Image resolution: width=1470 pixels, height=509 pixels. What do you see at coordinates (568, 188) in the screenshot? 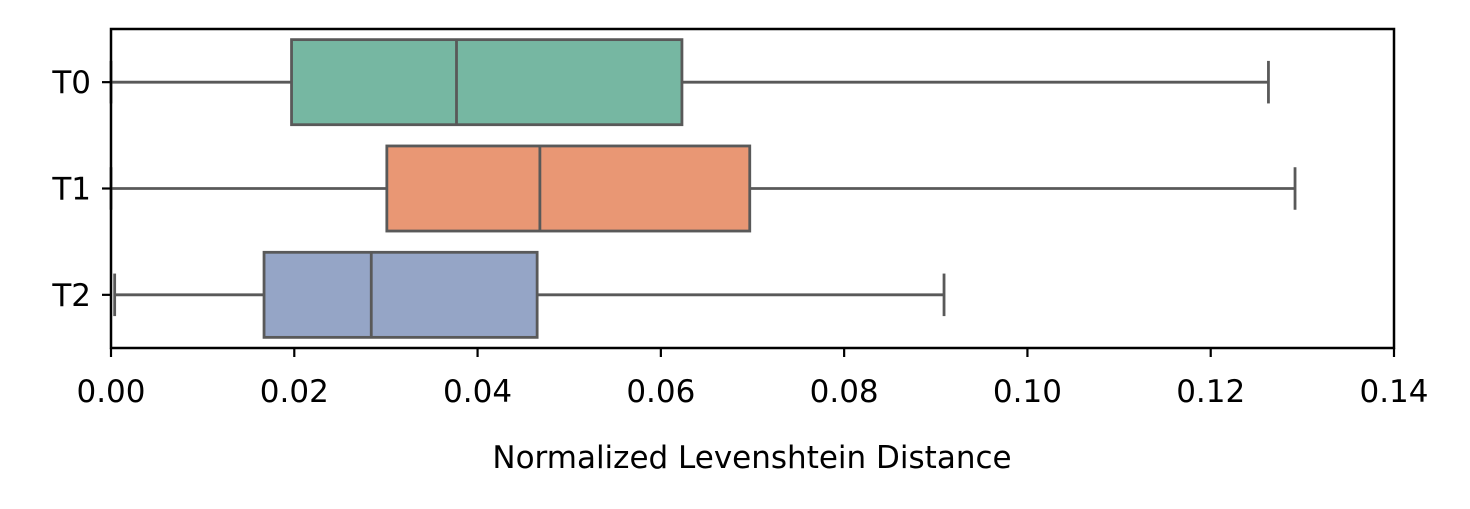
I see `iqr-box-t1` at bounding box center [568, 188].